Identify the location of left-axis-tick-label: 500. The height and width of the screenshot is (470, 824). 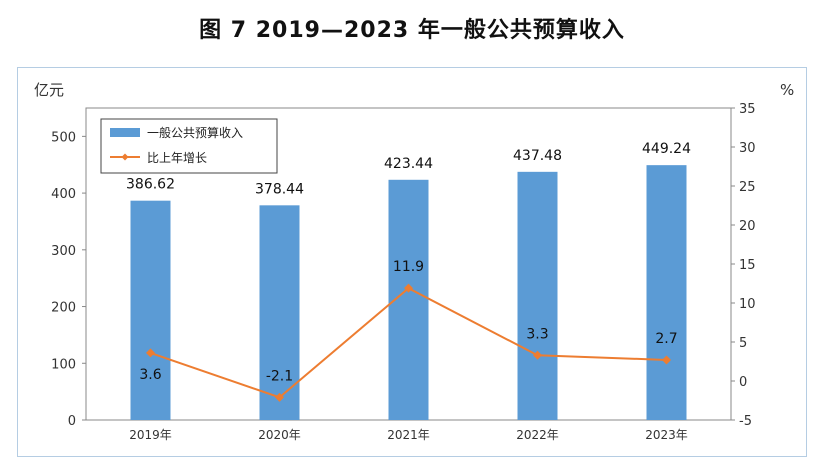
(63, 137).